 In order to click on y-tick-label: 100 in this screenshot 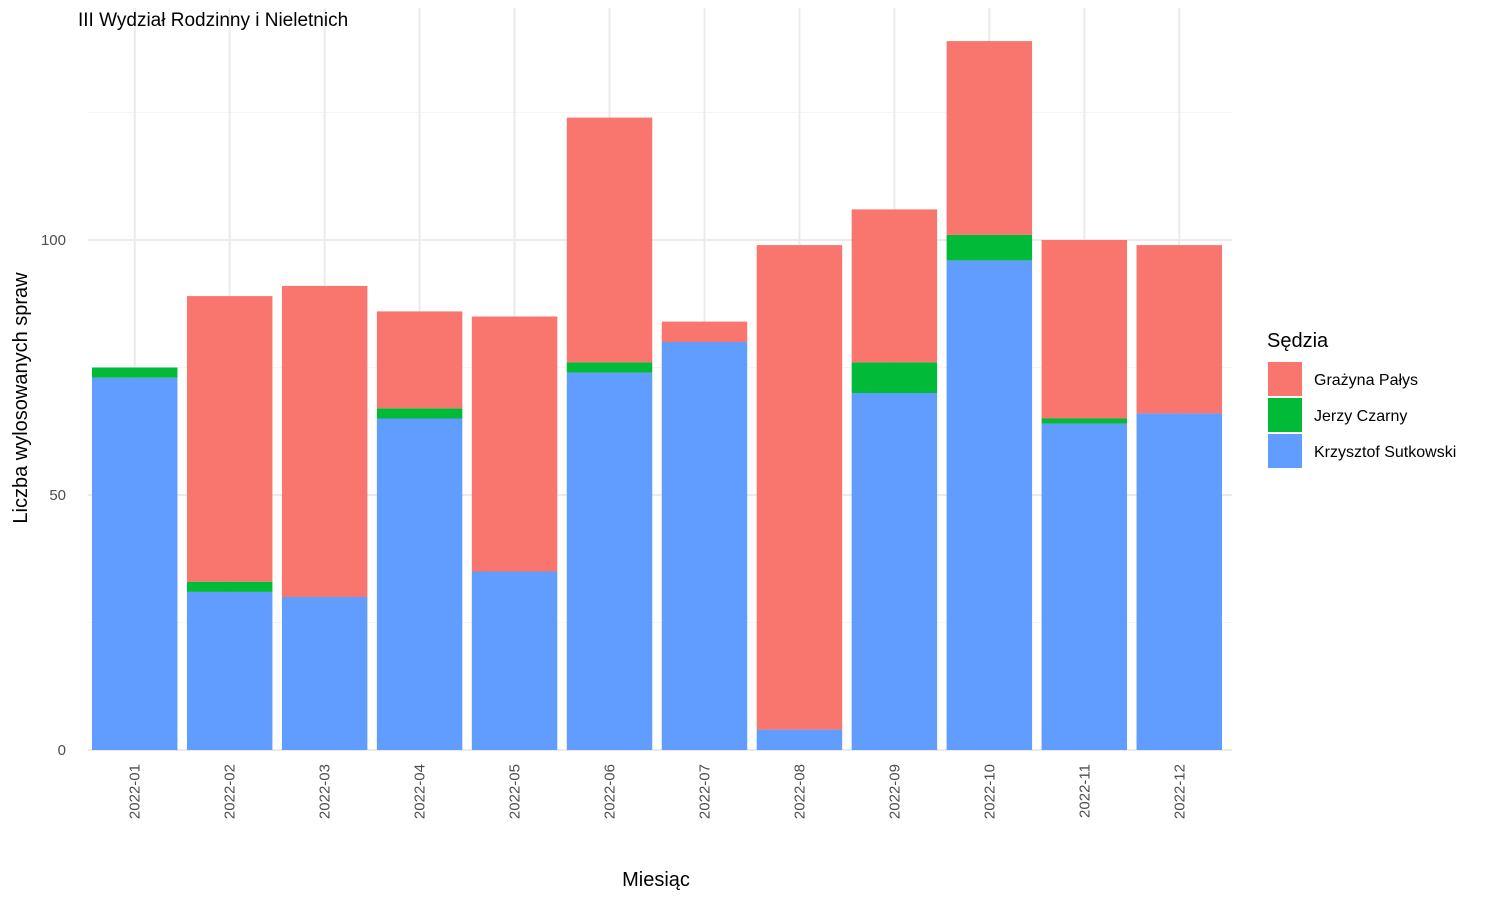, I will do `click(53, 240)`.